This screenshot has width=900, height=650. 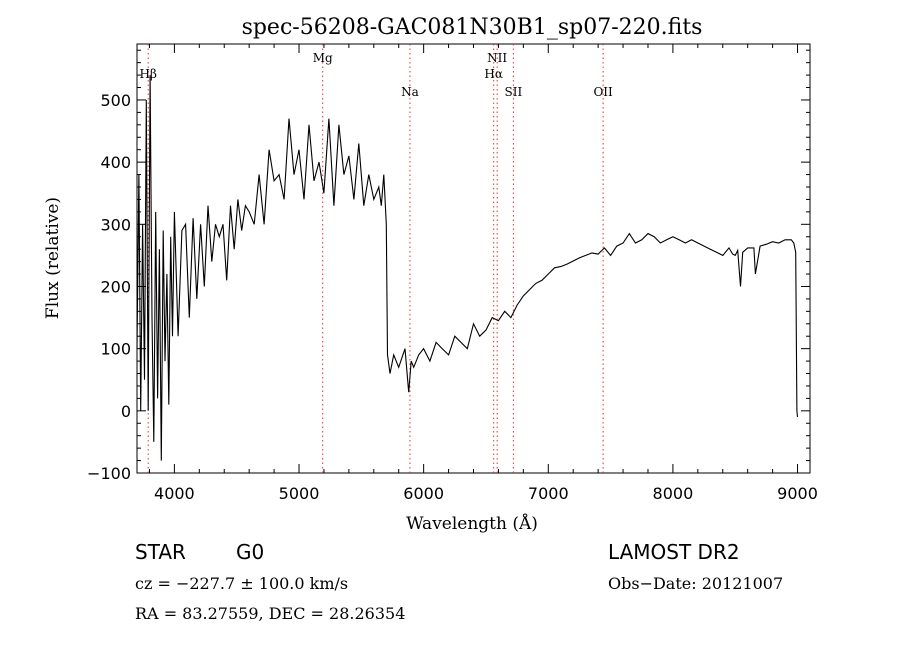 I want to click on spectral-line-label: Mg, so click(x=323, y=58).